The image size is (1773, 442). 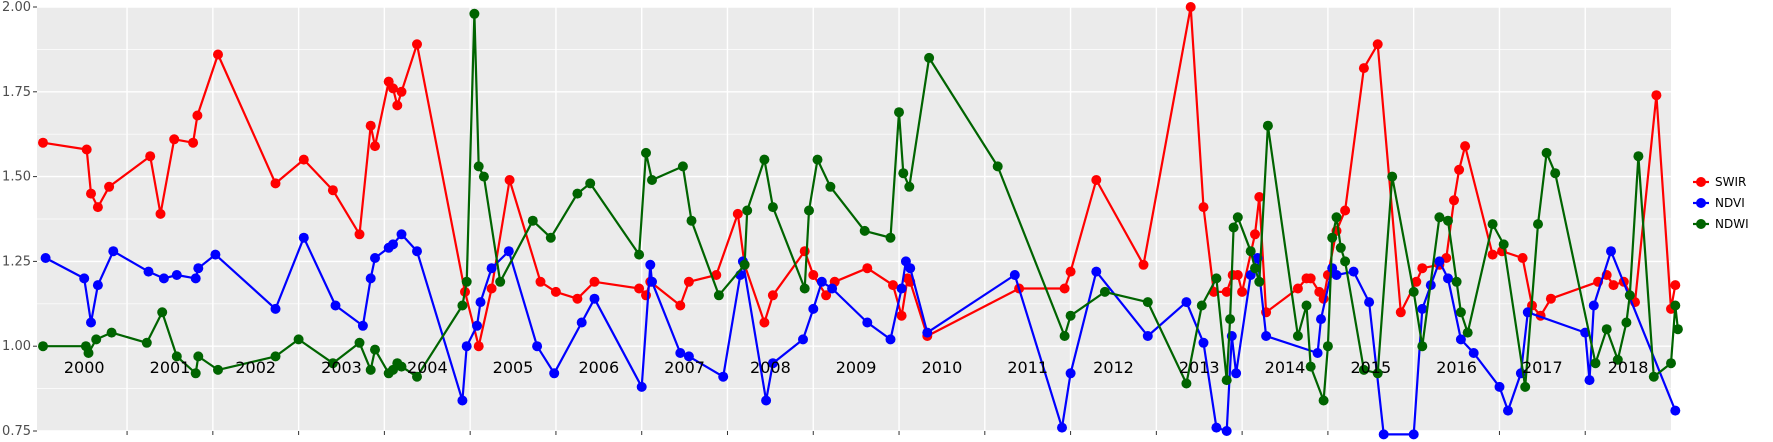 What do you see at coordinates (427, 367) in the screenshot?
I see `year-label: 2004` at bounding box center [427, 367].